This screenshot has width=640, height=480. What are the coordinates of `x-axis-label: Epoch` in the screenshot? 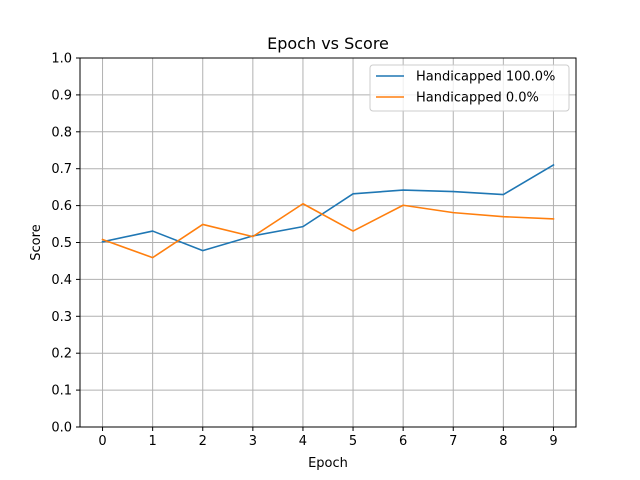 It's located at (328, 463).